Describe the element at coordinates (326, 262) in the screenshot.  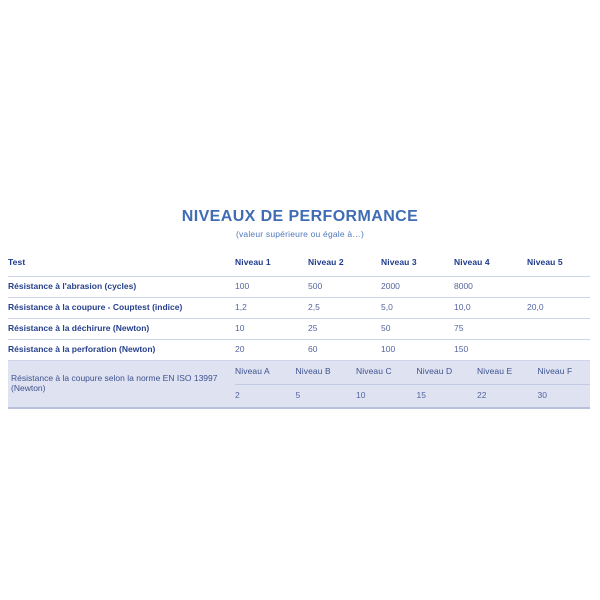
I see `column-header-niveau-2: Niveau 2` at that location.